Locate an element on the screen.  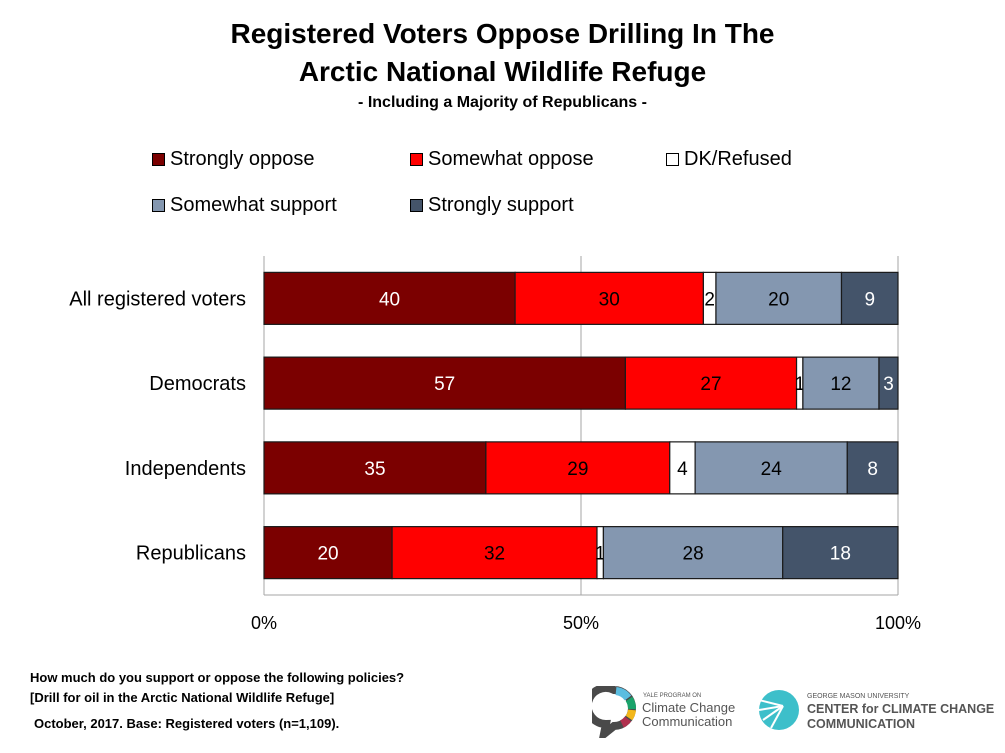
legend-item: DK/Refused is located at coordinates (729, 159).